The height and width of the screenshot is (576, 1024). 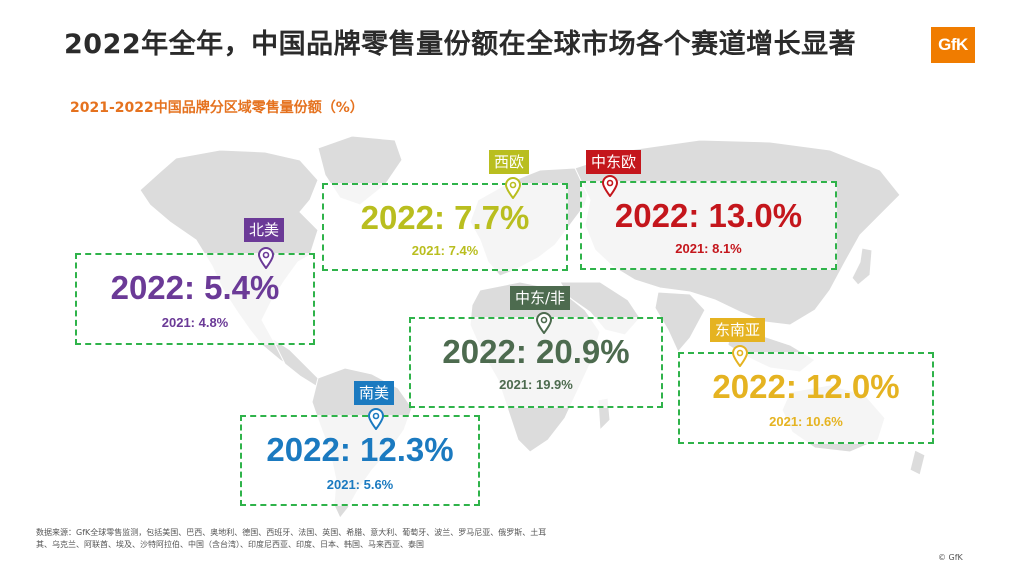 I want to click on south-america-pin-icon, so click(x=376, y=419).